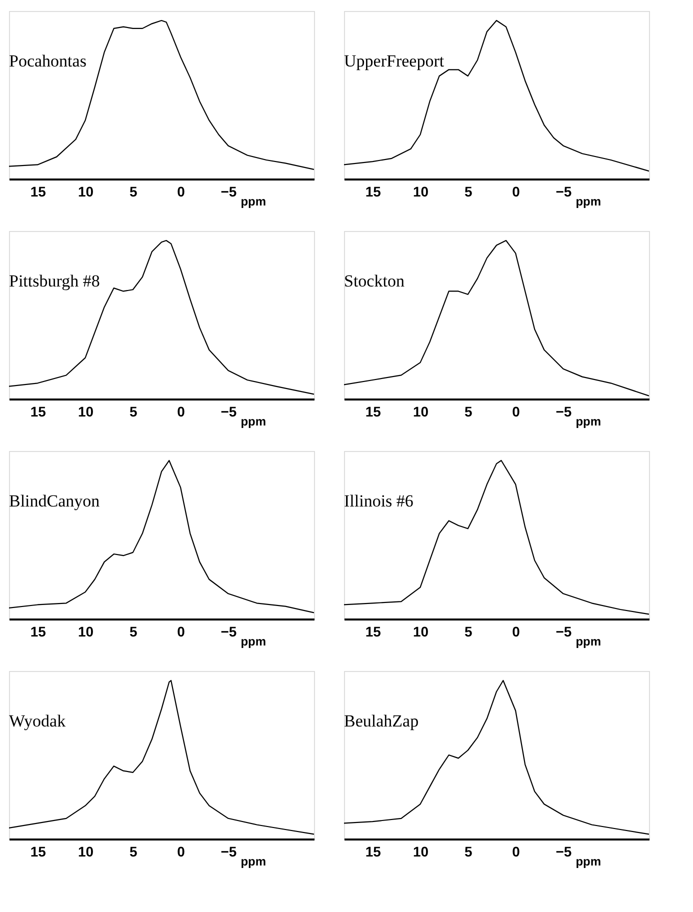 The height and width of the screenshot is (912, 693). Describe the element at coordinates (374, 280) in the screenshot. I see `text: Stockton` at that location.